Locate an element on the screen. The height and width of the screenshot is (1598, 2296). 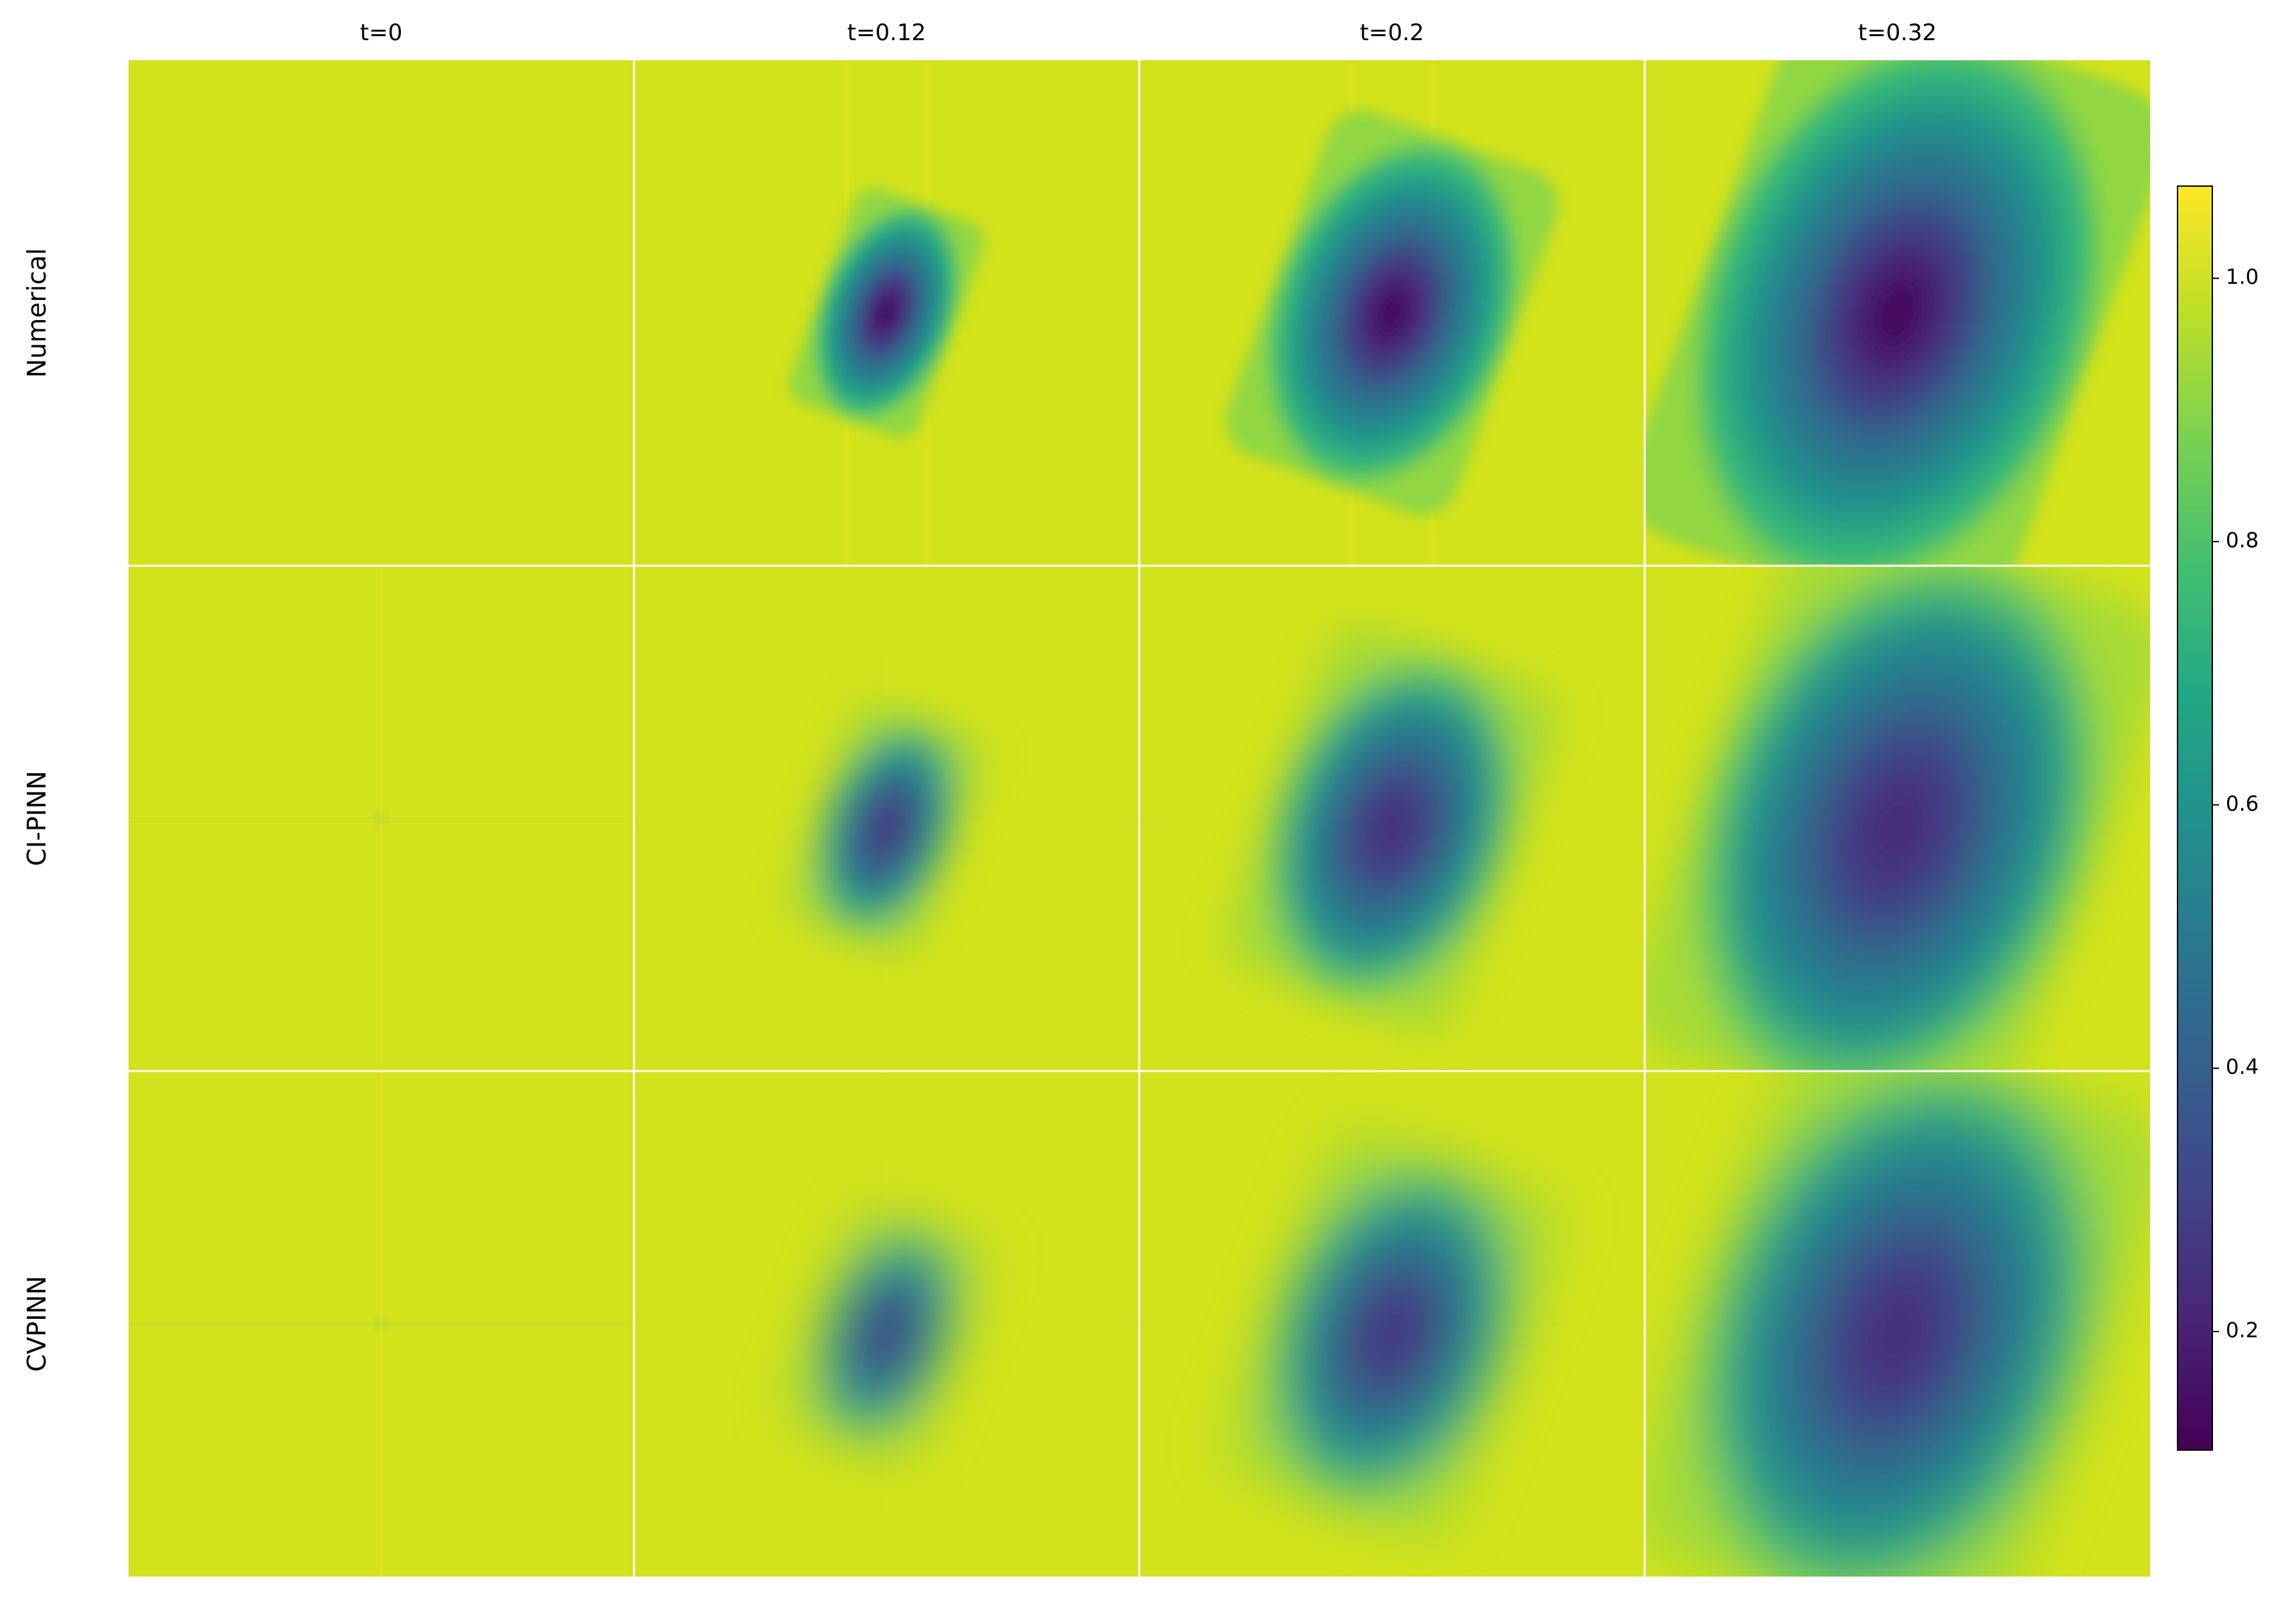
panel-background is located at coordinates (381, 313).